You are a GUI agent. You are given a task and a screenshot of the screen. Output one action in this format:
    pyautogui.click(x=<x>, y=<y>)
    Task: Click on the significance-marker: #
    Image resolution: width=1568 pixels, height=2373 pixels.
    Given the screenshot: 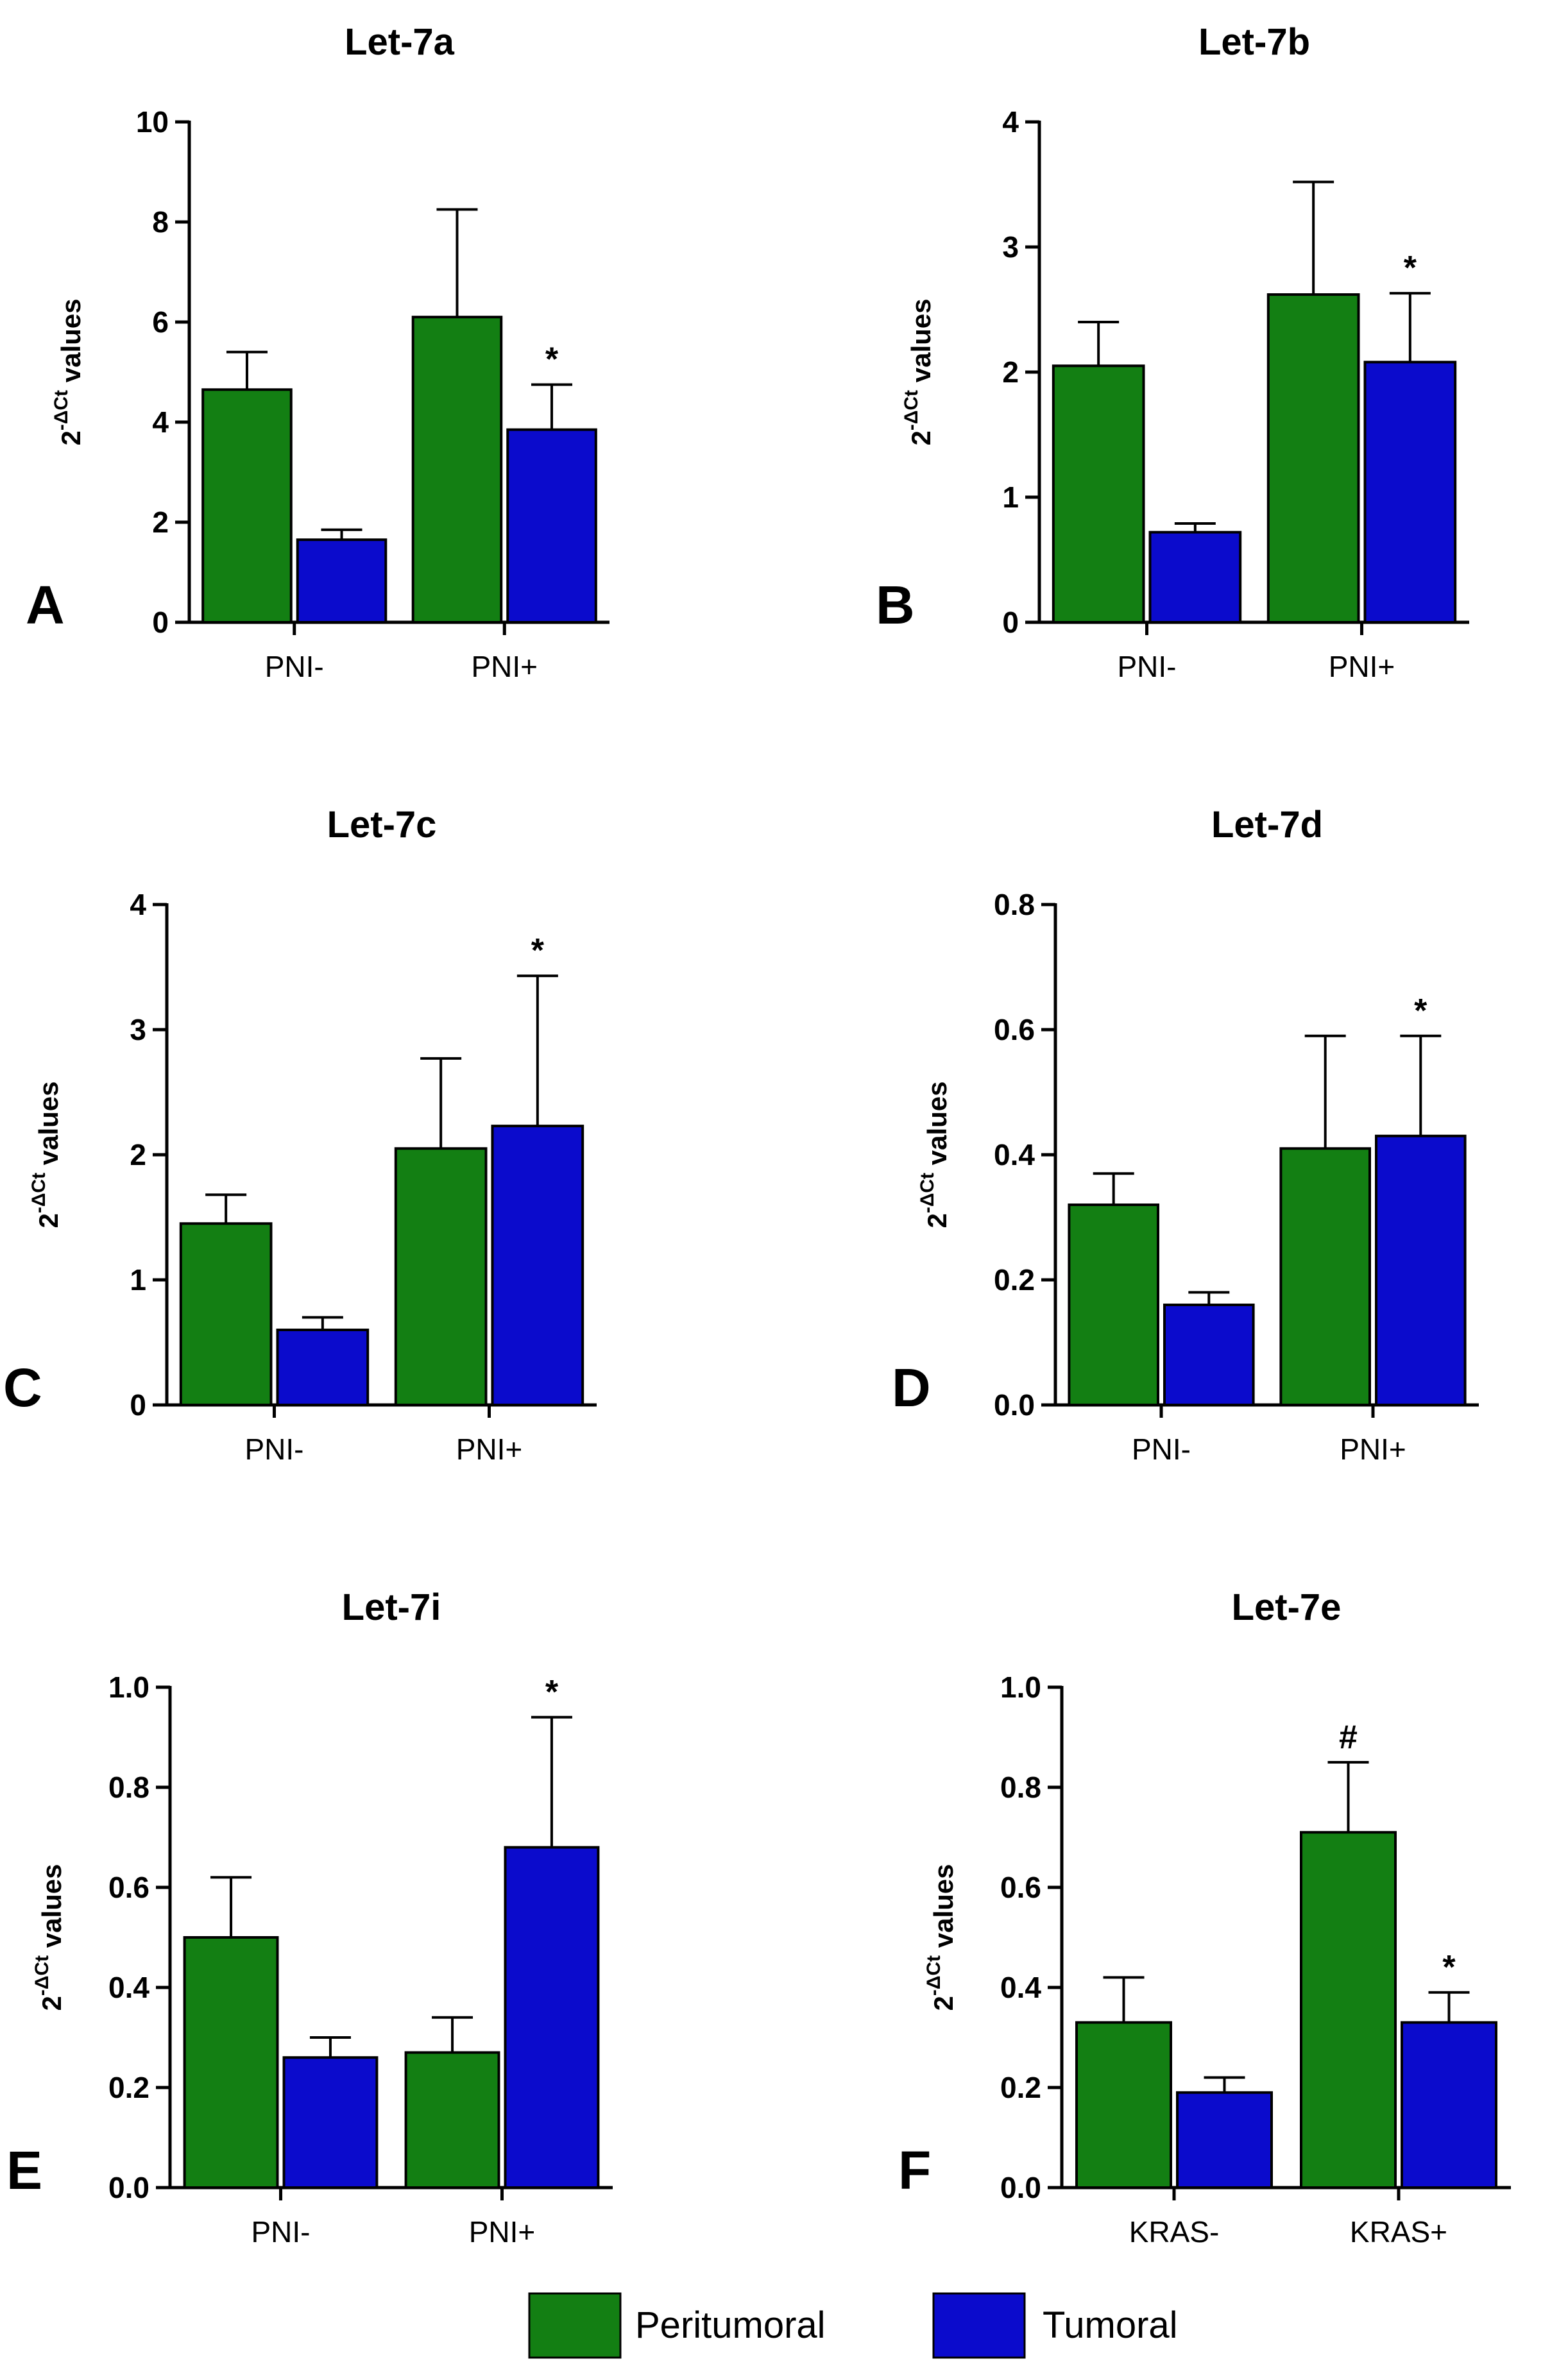 What is the action you would take?
    pyautogui.click(x=1348, y=1737)
    